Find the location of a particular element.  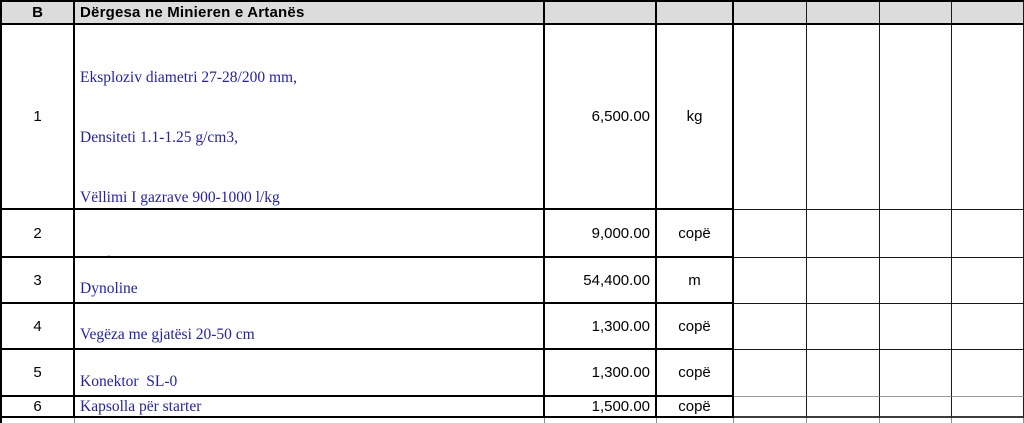

description-line: Densiteti 1.1-1.25 g/cm3, is located at coordinates (159, 137).